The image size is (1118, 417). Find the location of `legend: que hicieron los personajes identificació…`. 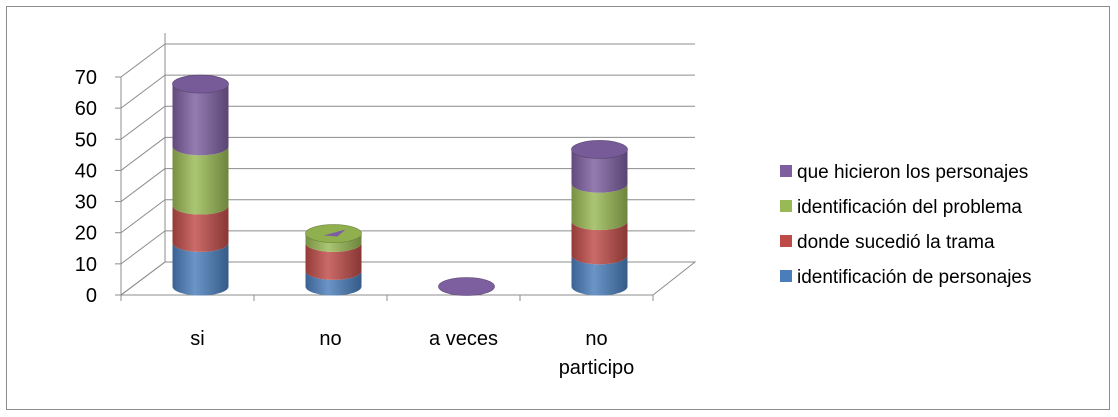

legend: que hicieron los personajes identificació… is located at coordinates (906, 225).